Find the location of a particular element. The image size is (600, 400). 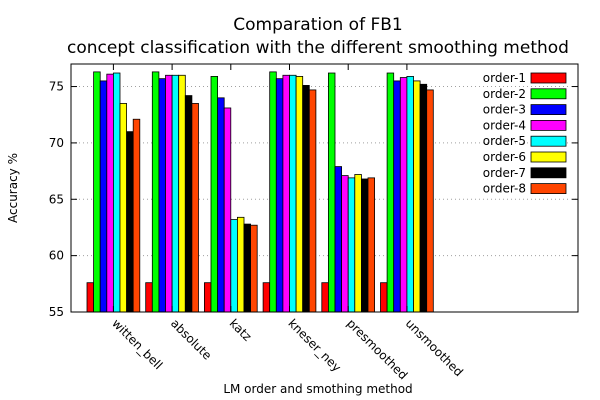

y-tick-label: 65 is located at coordinates (56, 199).